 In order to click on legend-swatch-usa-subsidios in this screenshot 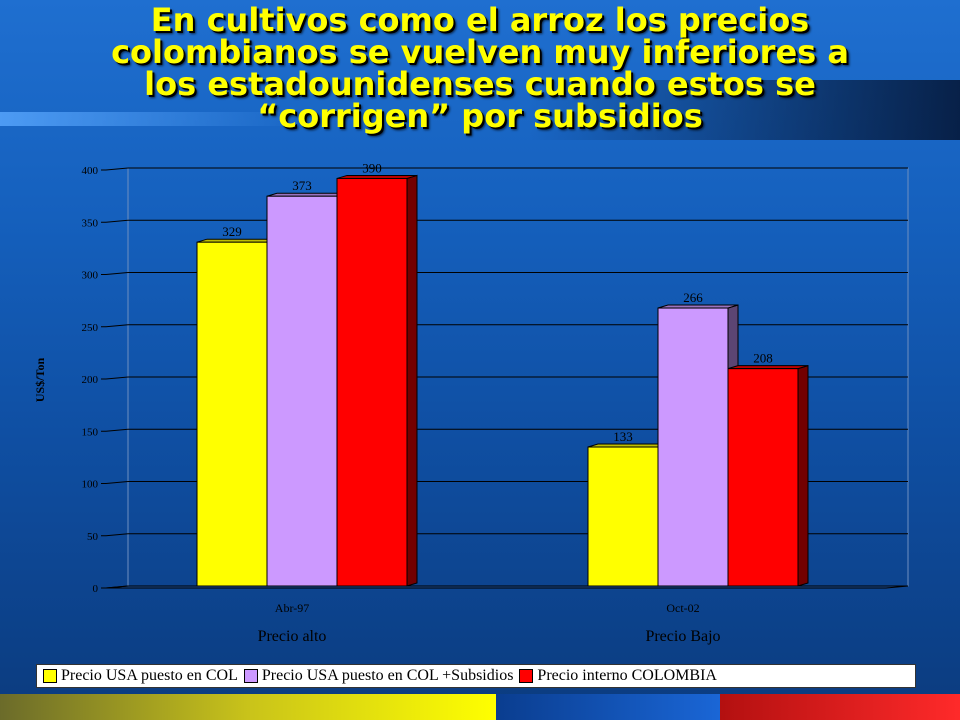, I will do `click(250, 676)`.